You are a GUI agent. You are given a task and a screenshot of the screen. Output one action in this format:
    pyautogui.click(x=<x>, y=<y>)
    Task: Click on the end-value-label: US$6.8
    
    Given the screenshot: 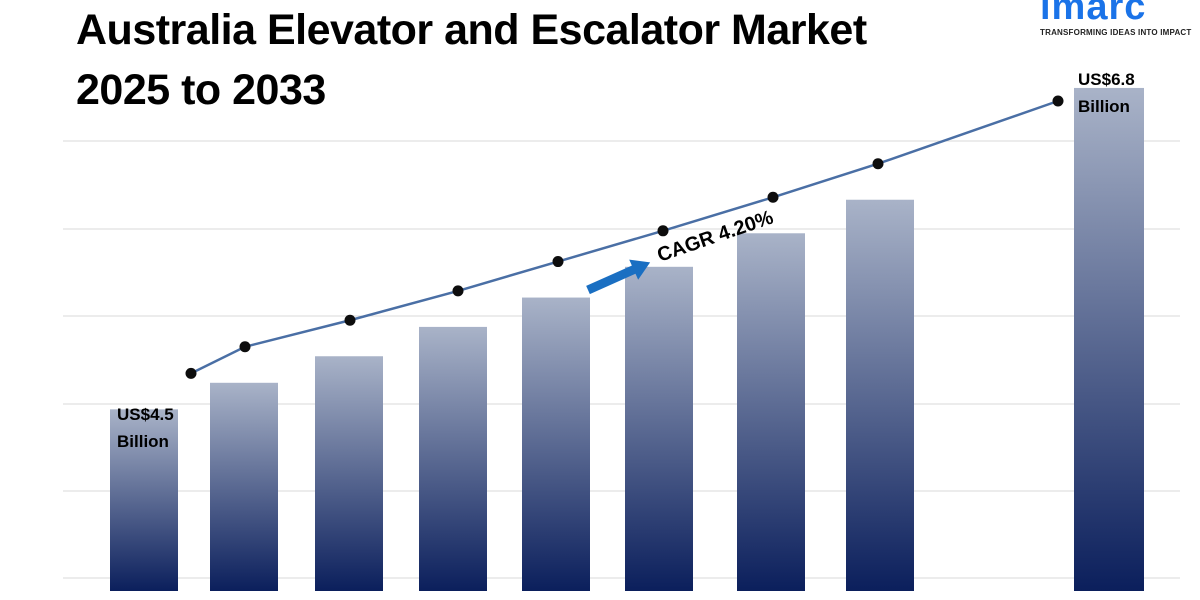 What is the action you would take?
    pyautogui.click(x=1106, y=79)
    